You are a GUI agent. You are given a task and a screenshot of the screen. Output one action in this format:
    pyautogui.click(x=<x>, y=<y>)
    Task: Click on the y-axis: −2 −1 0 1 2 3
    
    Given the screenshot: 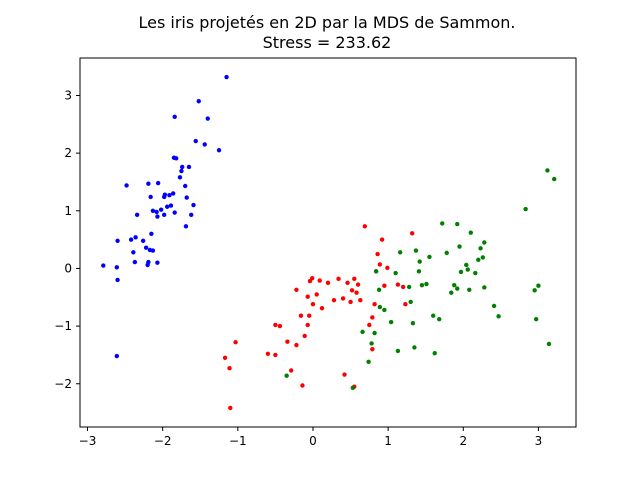 What is the action you would take?
    pyautogui.click(x=67, y=239)
    